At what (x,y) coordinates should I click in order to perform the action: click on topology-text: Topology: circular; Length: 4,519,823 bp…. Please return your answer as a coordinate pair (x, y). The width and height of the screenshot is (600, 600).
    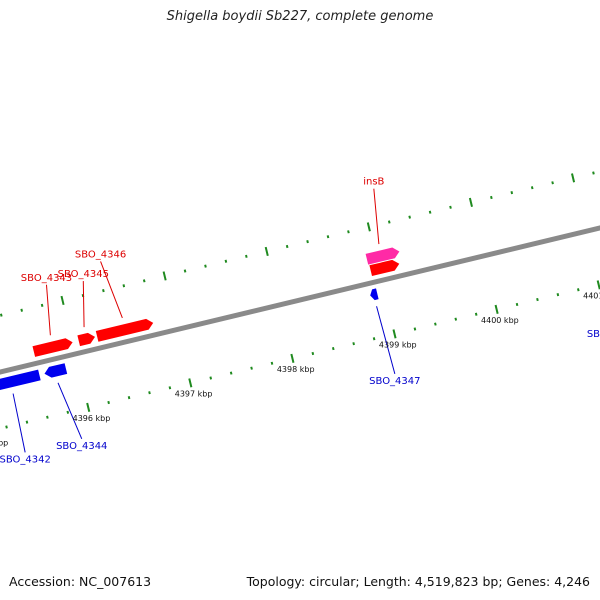
    Looking at the image, I should click on (418, 581).